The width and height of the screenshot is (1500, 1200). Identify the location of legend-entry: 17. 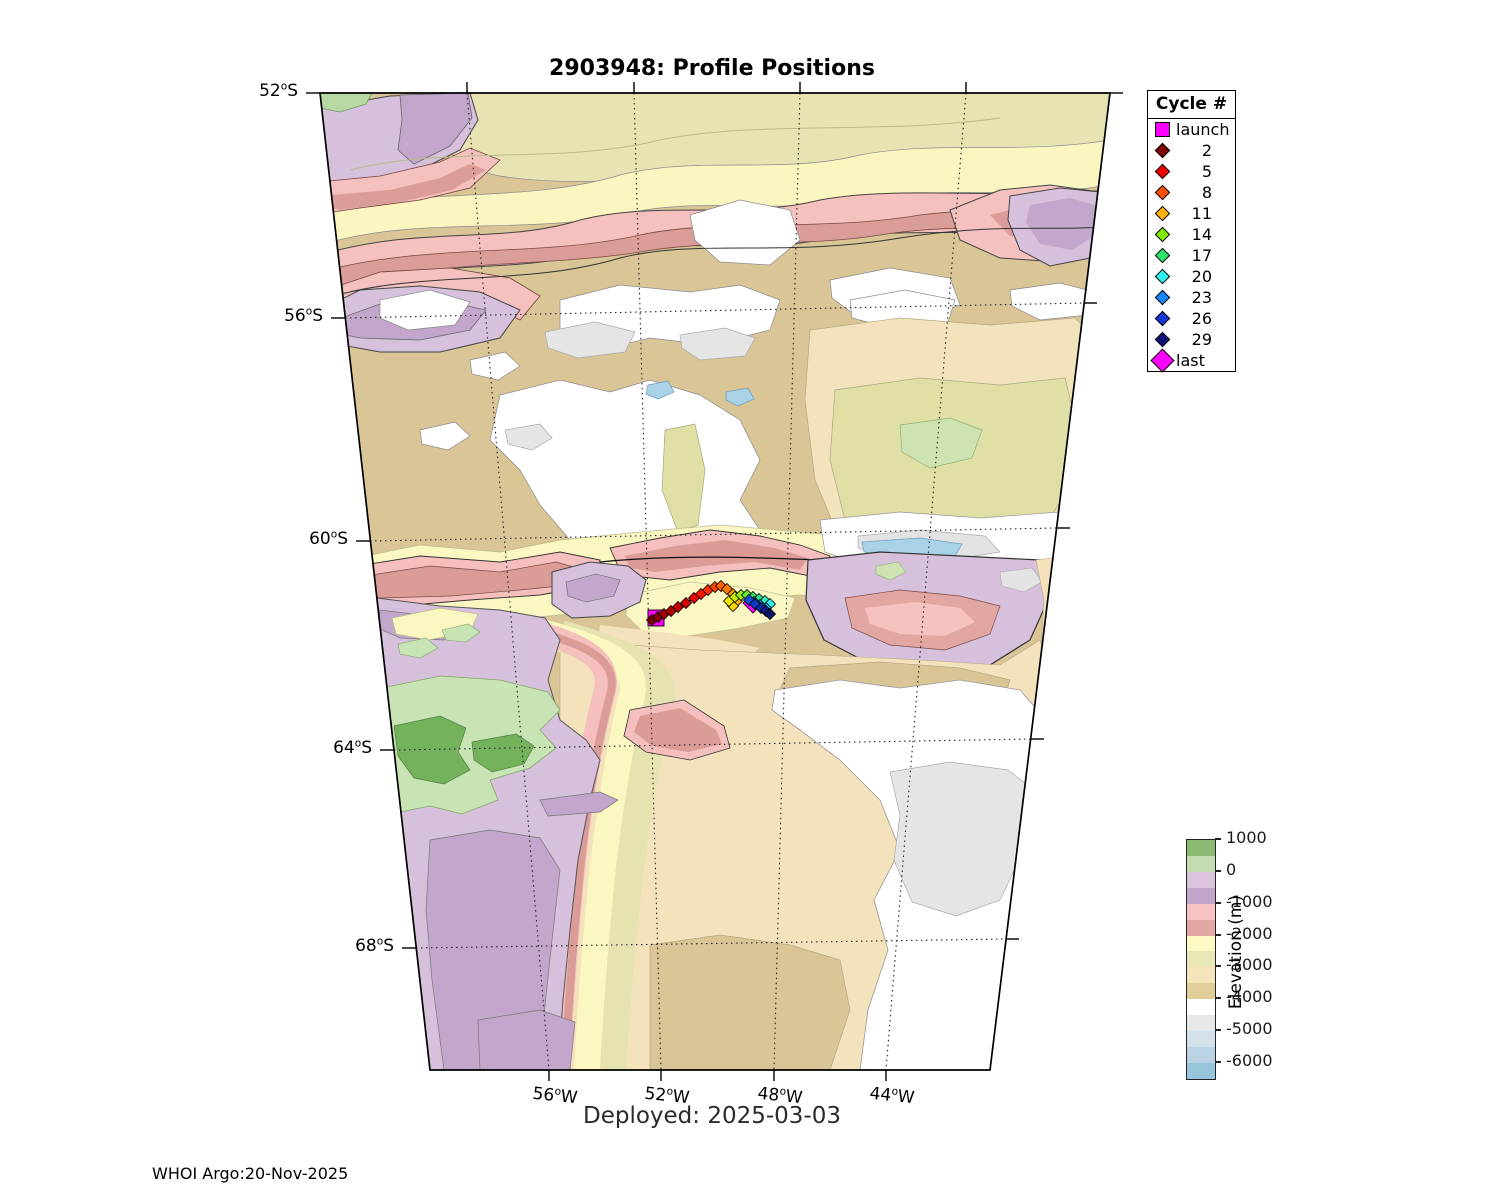
(1191, 255).